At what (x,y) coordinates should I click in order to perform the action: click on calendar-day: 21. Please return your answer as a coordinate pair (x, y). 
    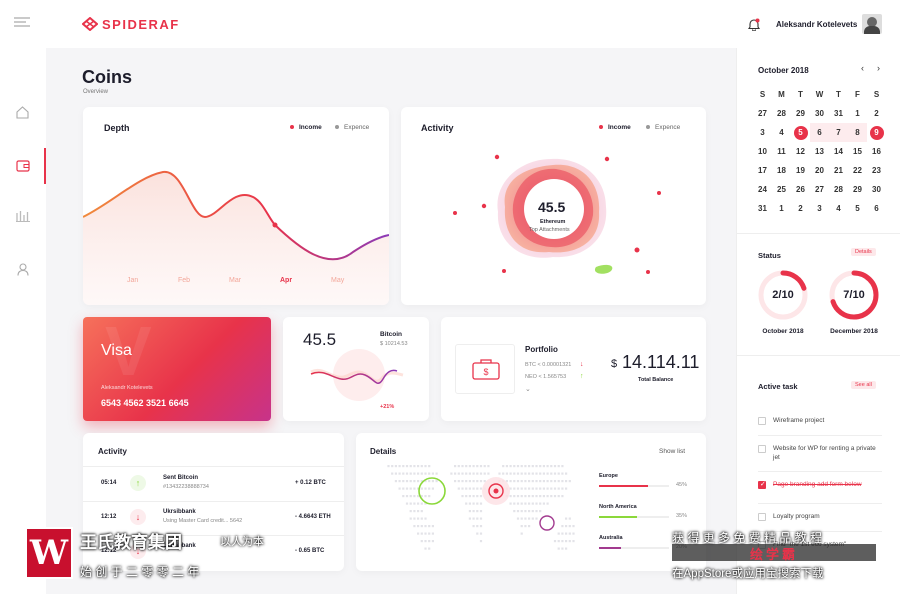
    Looking at the image, I should click on (838, 170).